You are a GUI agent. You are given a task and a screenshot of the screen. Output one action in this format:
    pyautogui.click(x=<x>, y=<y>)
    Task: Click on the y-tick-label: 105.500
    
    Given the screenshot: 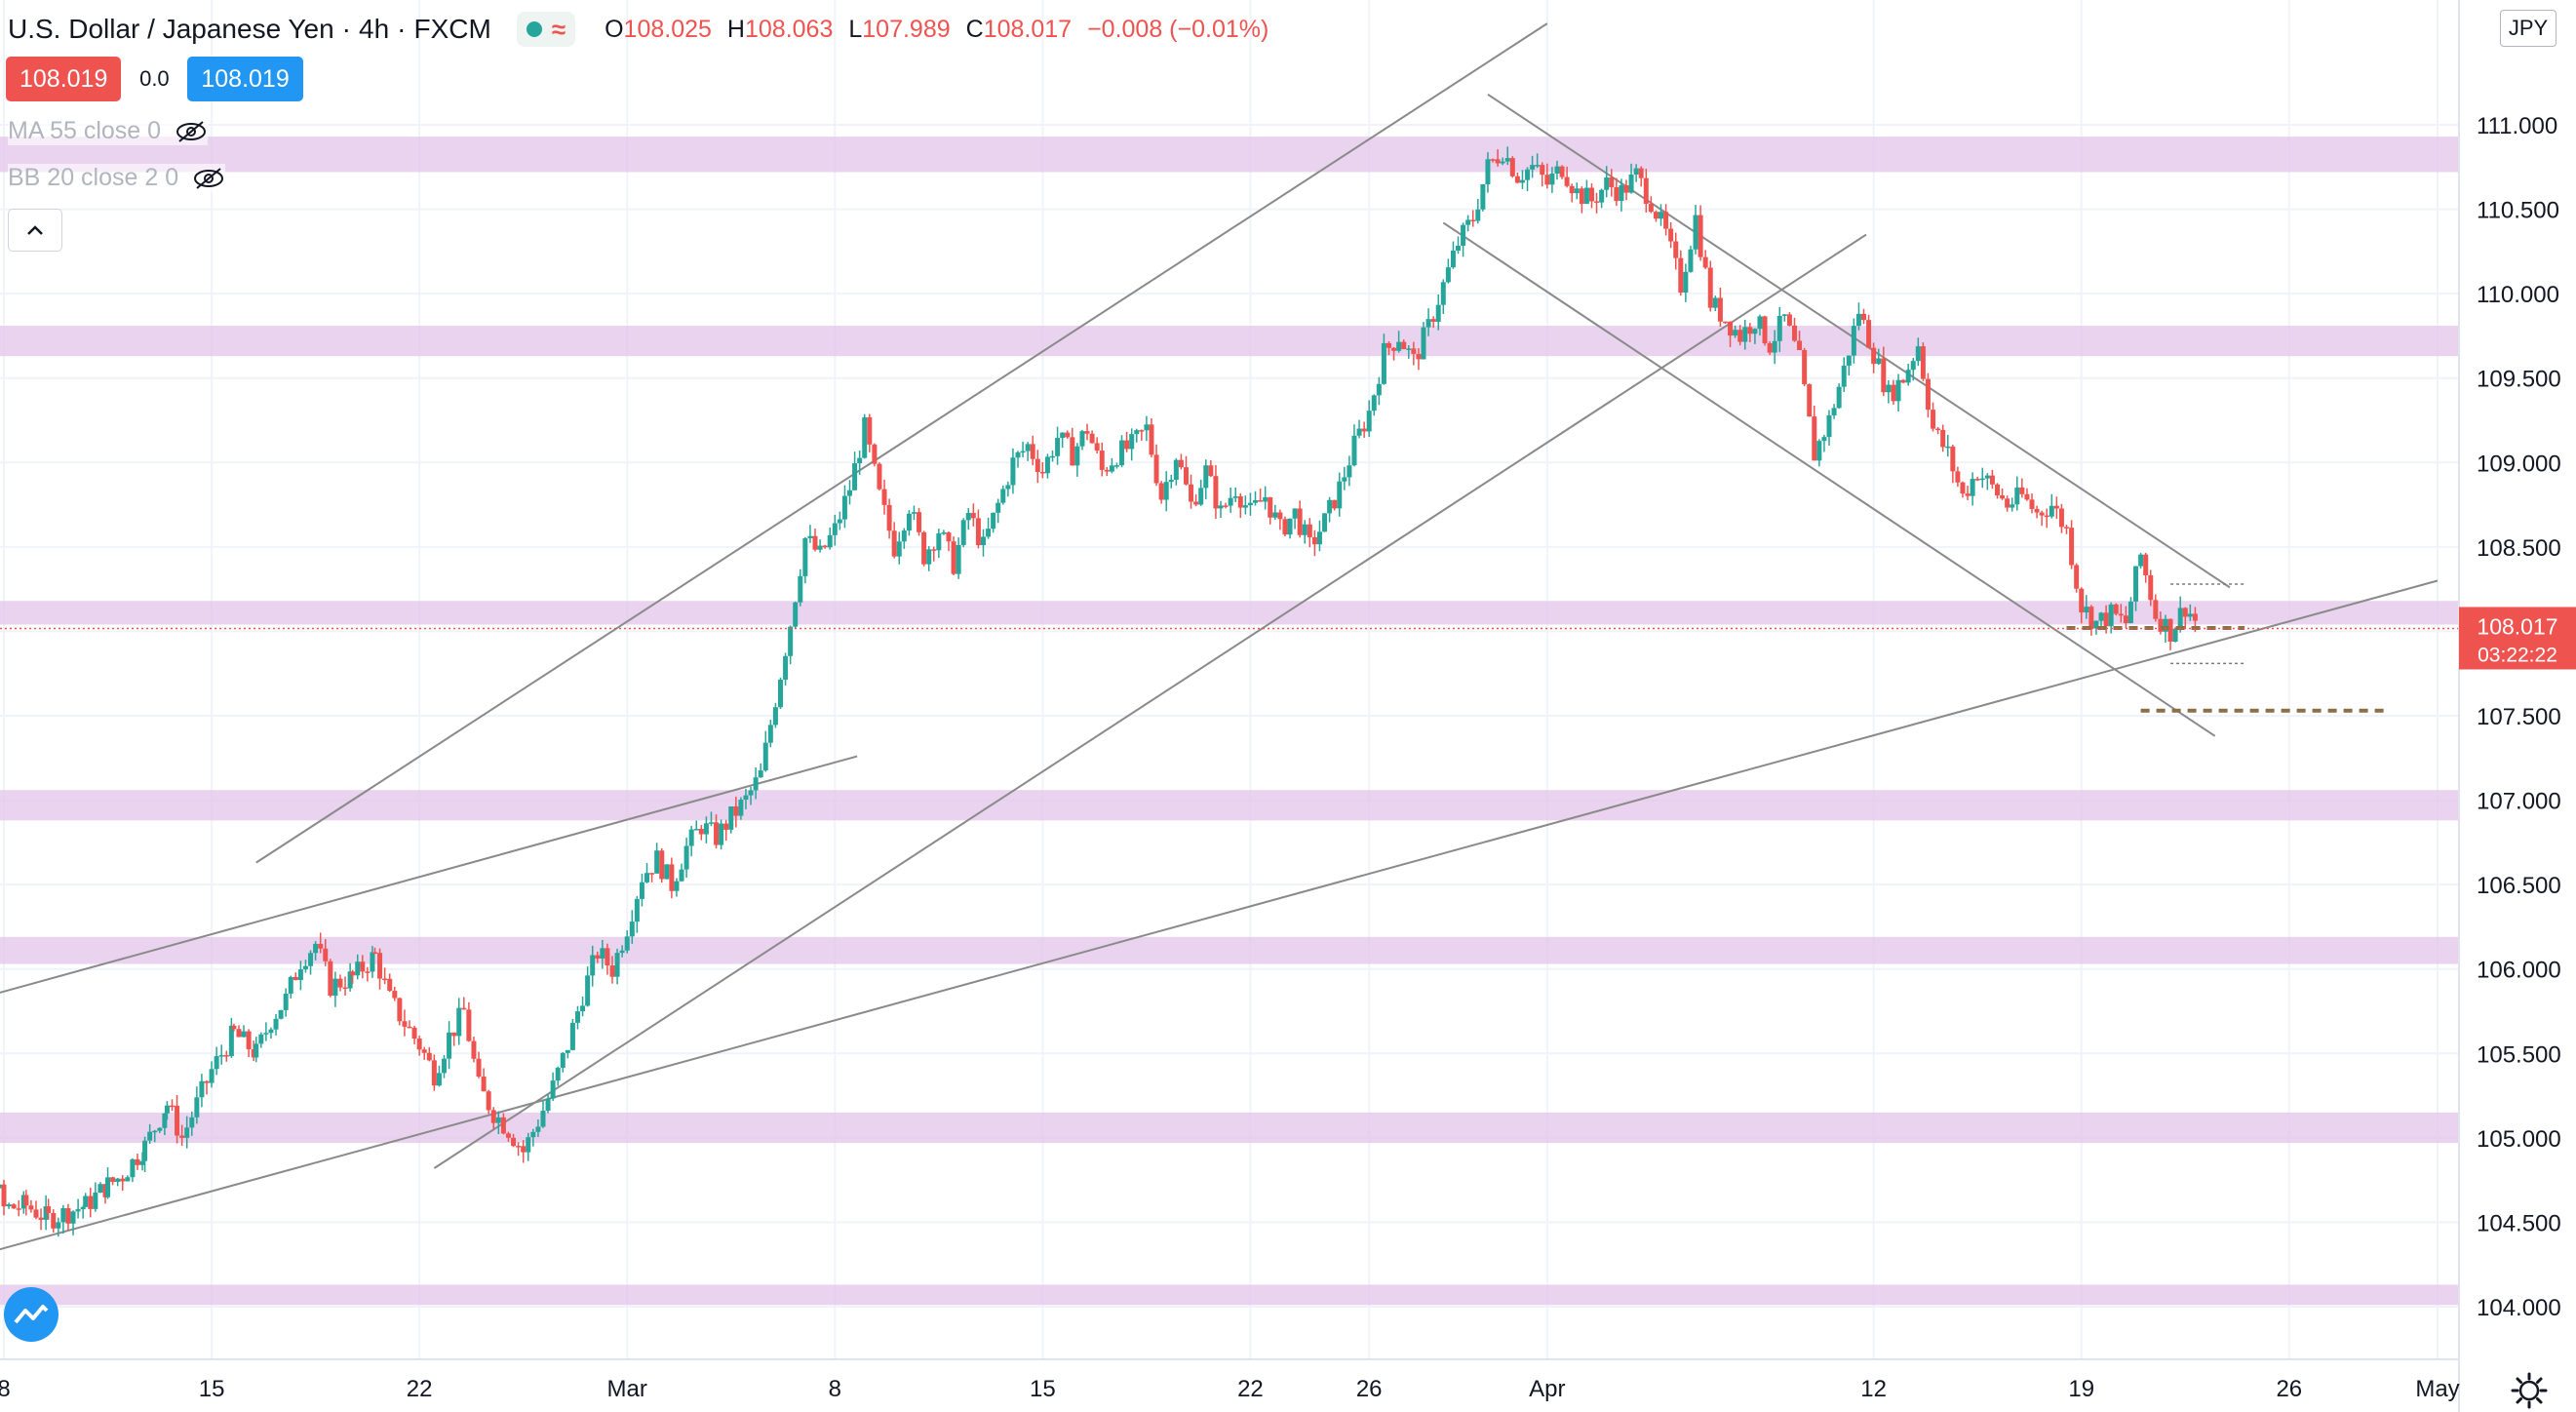 What is the action you would take?
    pyautogui.click(x=2519, y=1054)
    